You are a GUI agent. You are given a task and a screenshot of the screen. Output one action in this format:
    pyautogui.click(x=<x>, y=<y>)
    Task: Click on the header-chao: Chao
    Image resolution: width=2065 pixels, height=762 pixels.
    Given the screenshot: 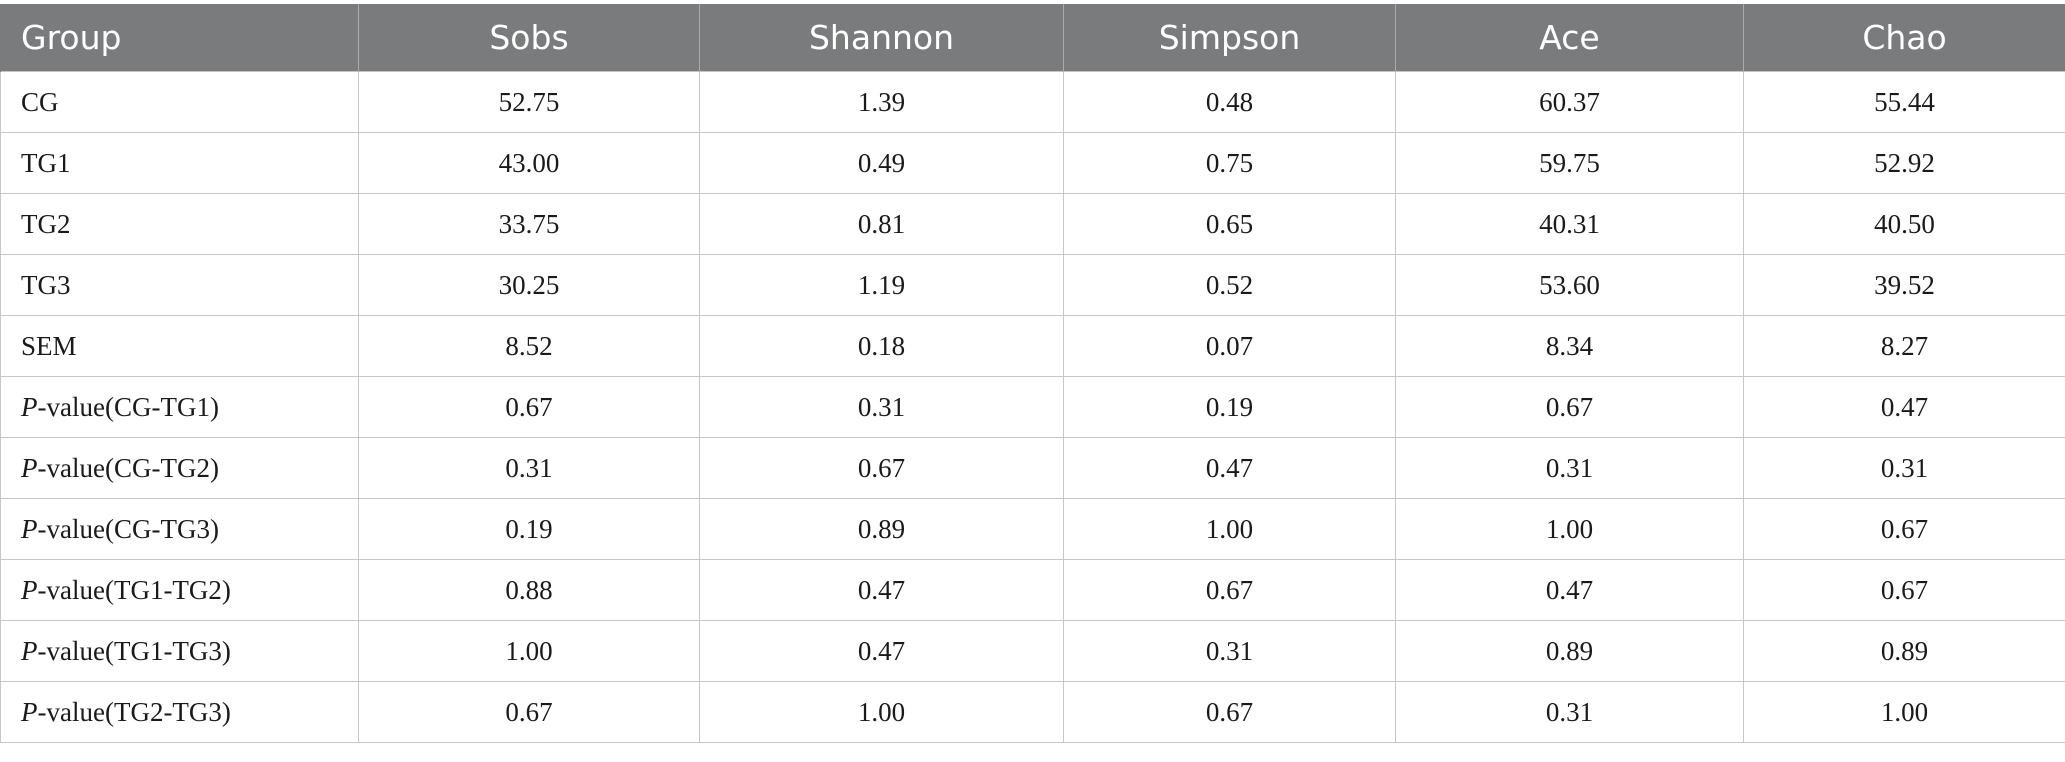 What is the action you would take?
    pyautogui.click(x=1904, y=38)
    